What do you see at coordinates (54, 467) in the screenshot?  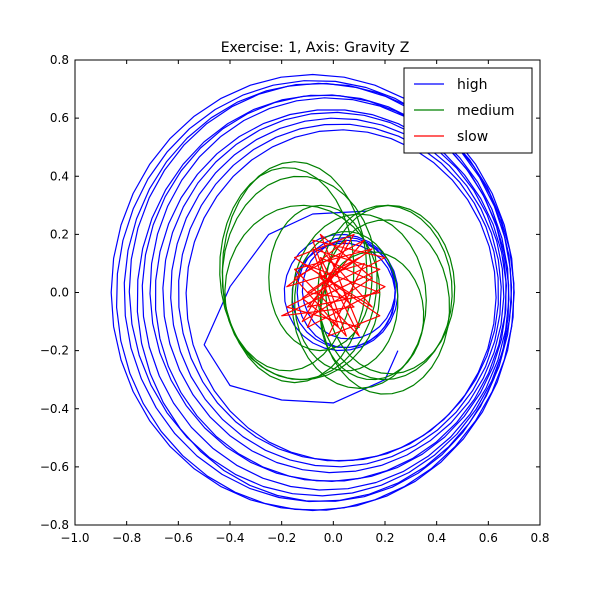 I see `y-tick-label: −0.6` at bounding box center [54, 467].